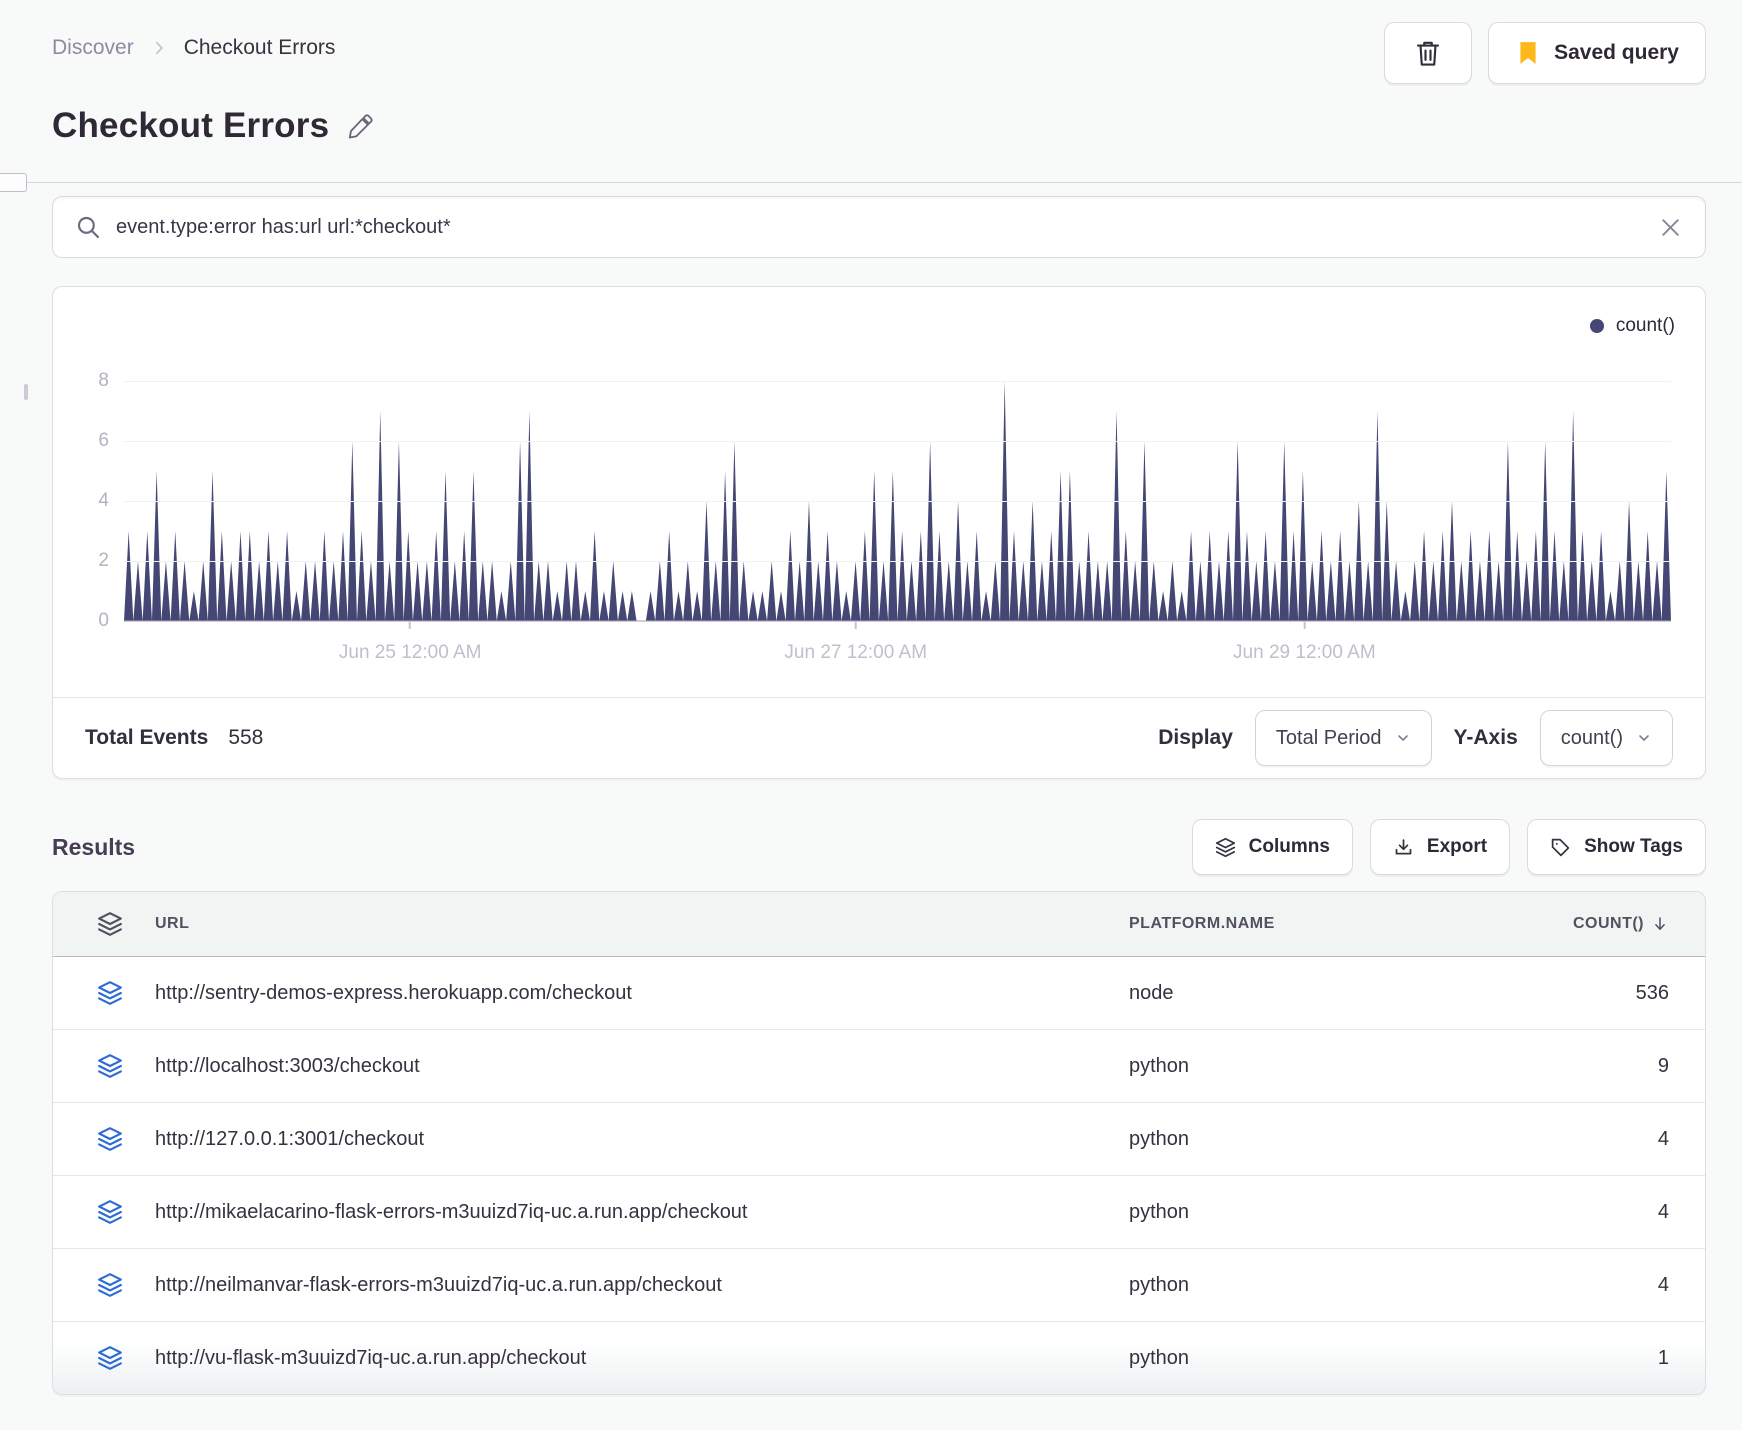 This screenshot has width=1742, height=1430. What do you see at coordinates (1616, 52) in the screenshot?
I see `saved-query-label: Saved query` at bounding box center [1616, 52].